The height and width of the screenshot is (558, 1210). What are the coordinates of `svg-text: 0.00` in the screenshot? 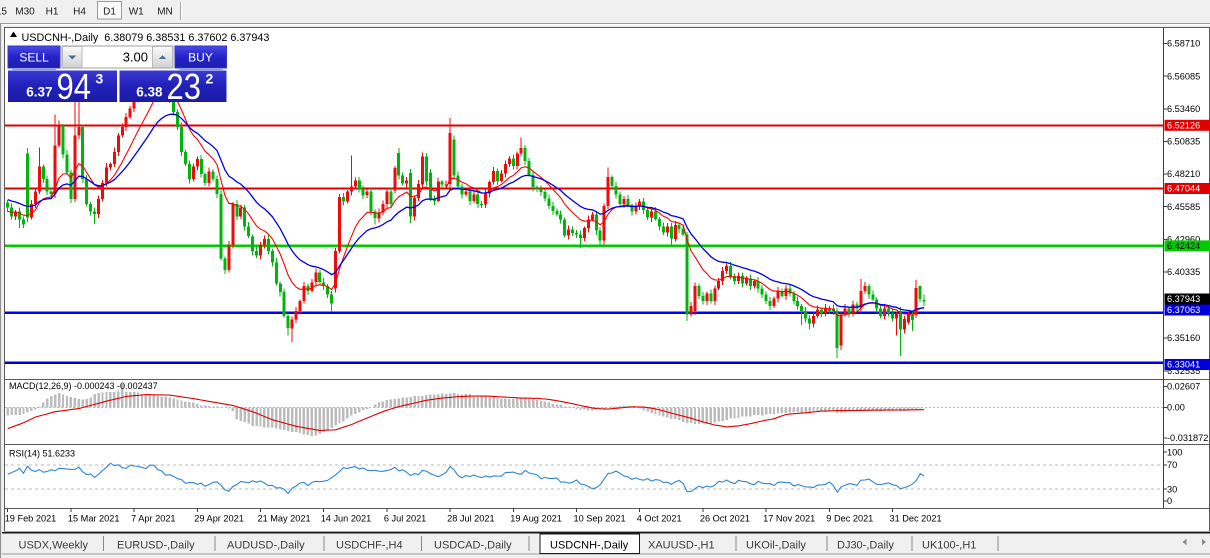 It's located at (1176, 408).